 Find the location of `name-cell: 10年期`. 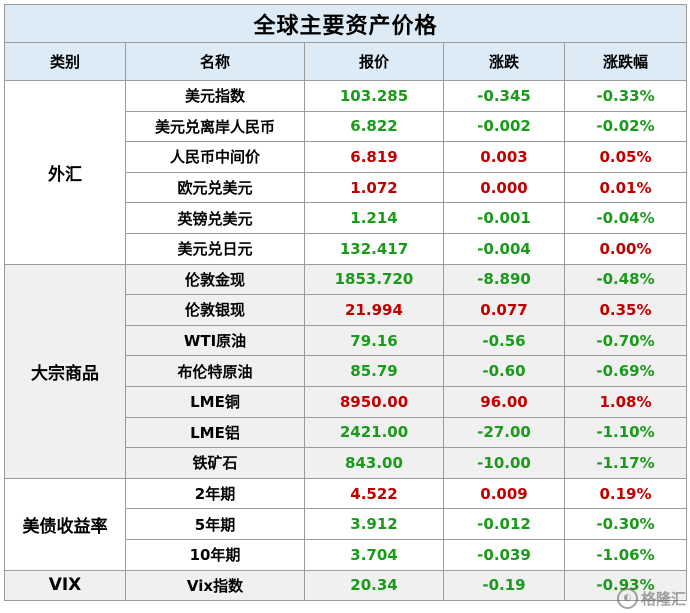

name-cell: 10年期 is located at coordinates (215, 554).